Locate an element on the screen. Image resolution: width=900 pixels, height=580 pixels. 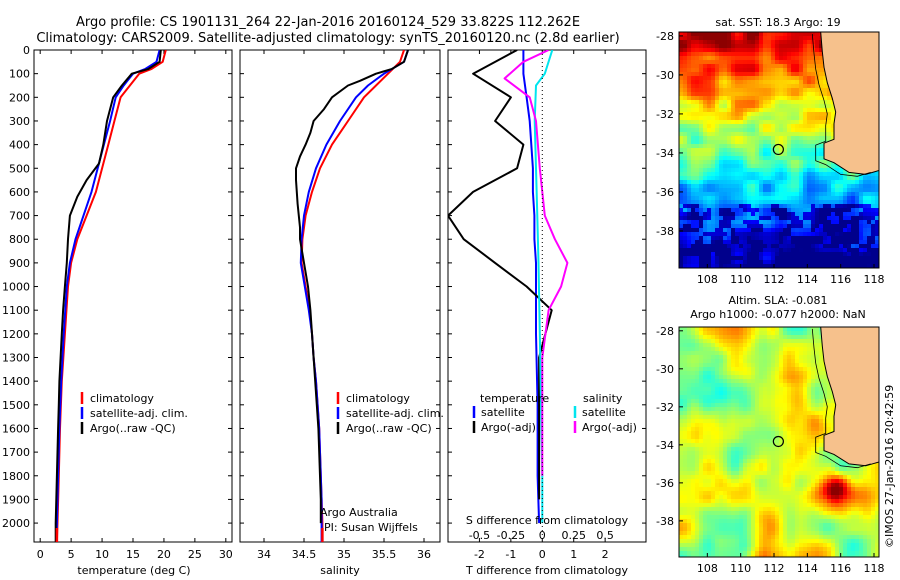
salinity-note-argo-australia: Argo Australia is located at coordinates (359, 512).